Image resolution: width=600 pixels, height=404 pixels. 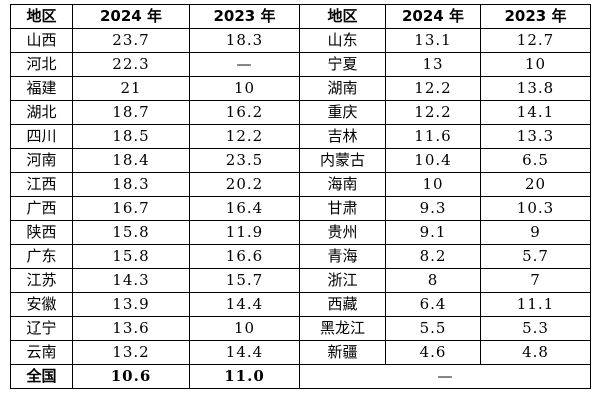 I want to click on value-2023-cell: 11.9, so click(x=244, y=232).